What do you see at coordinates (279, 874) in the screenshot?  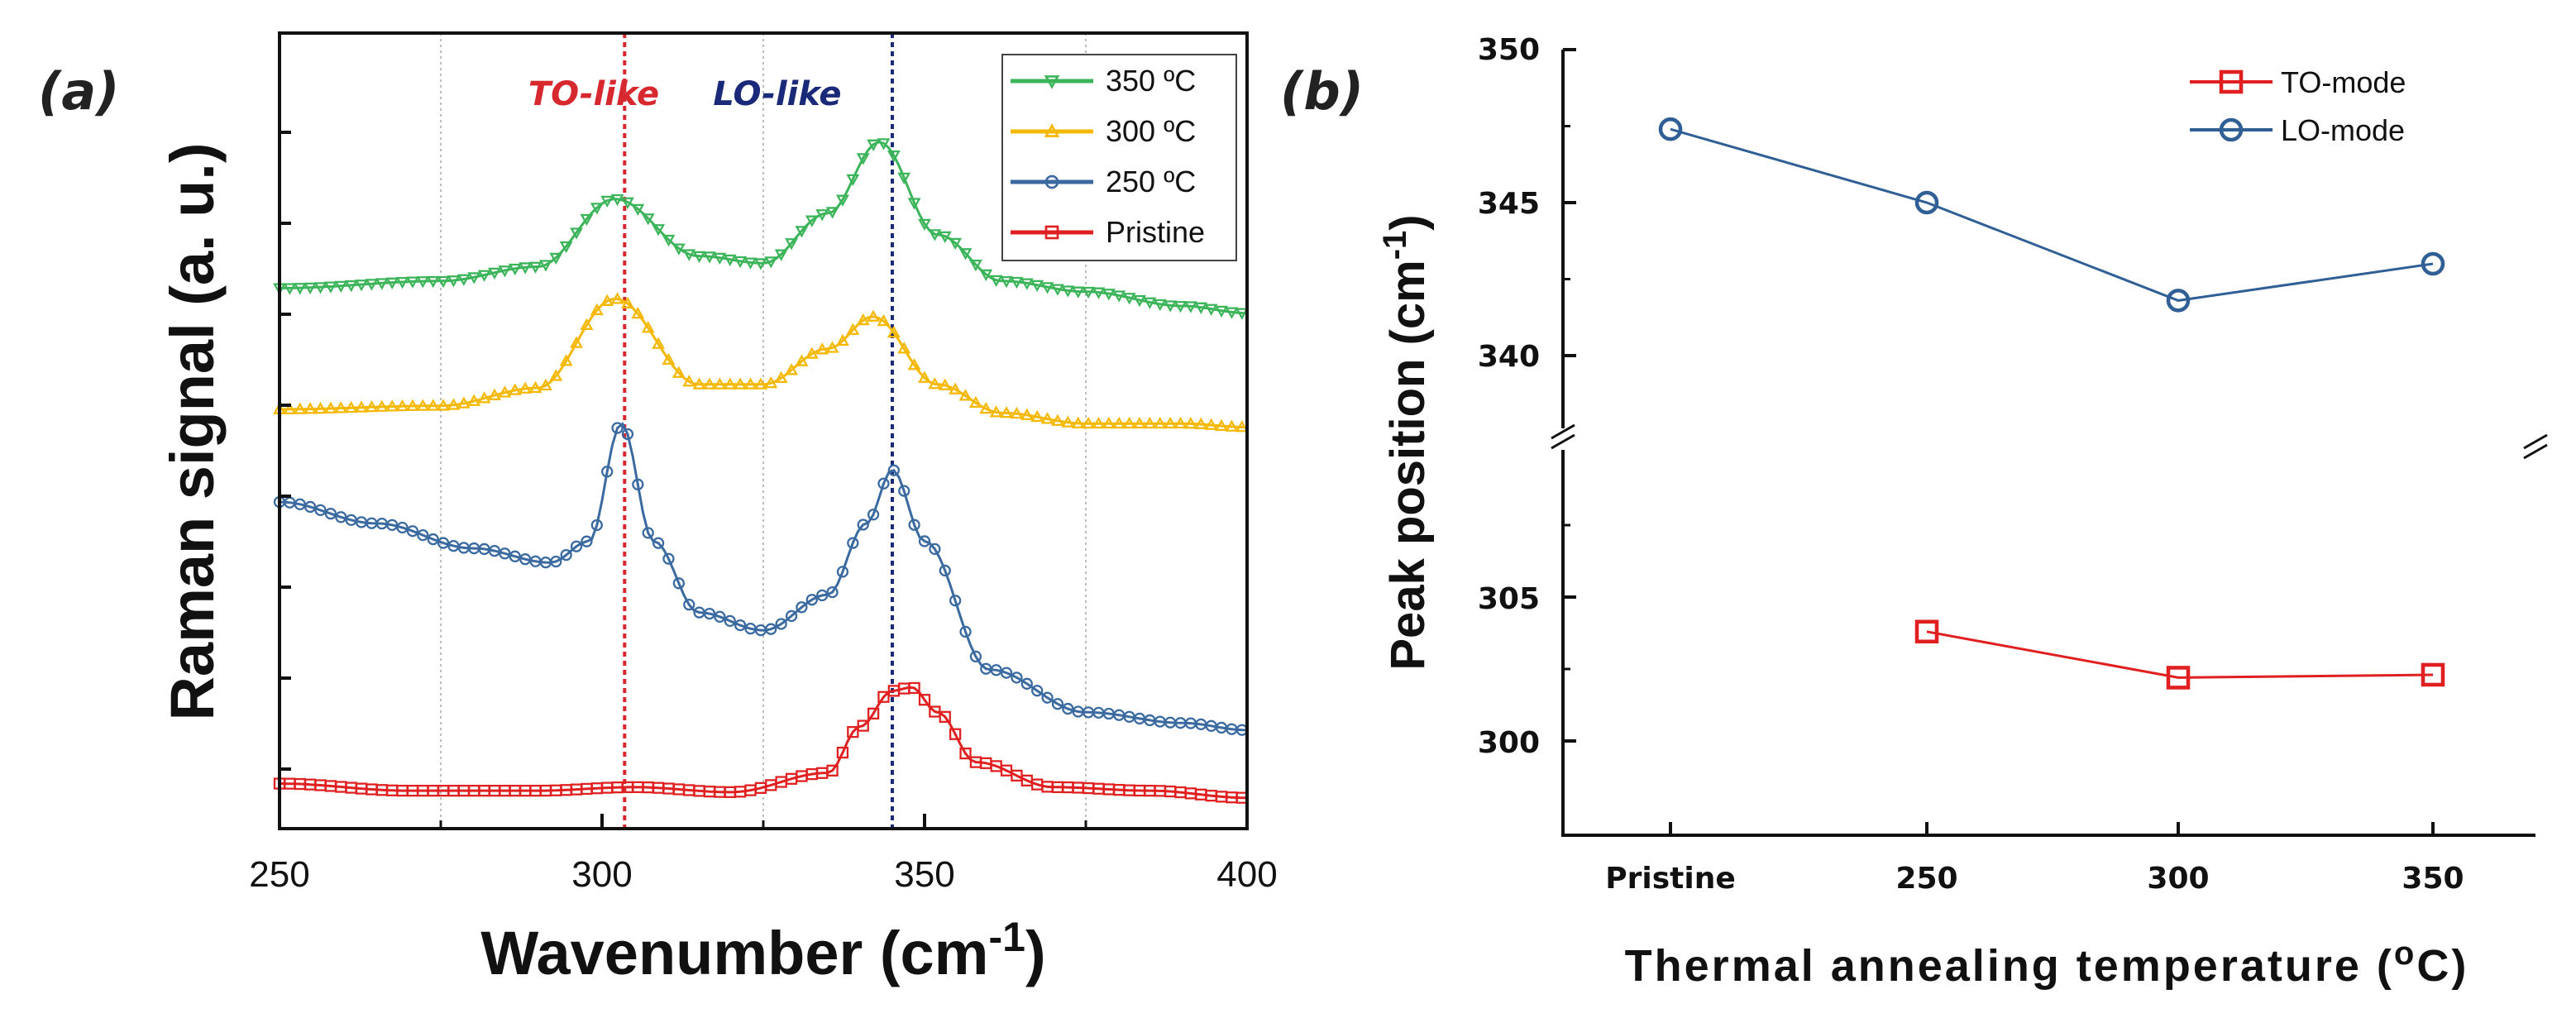 I see `x-tick-label: 250` at bounding box center [279, 874].